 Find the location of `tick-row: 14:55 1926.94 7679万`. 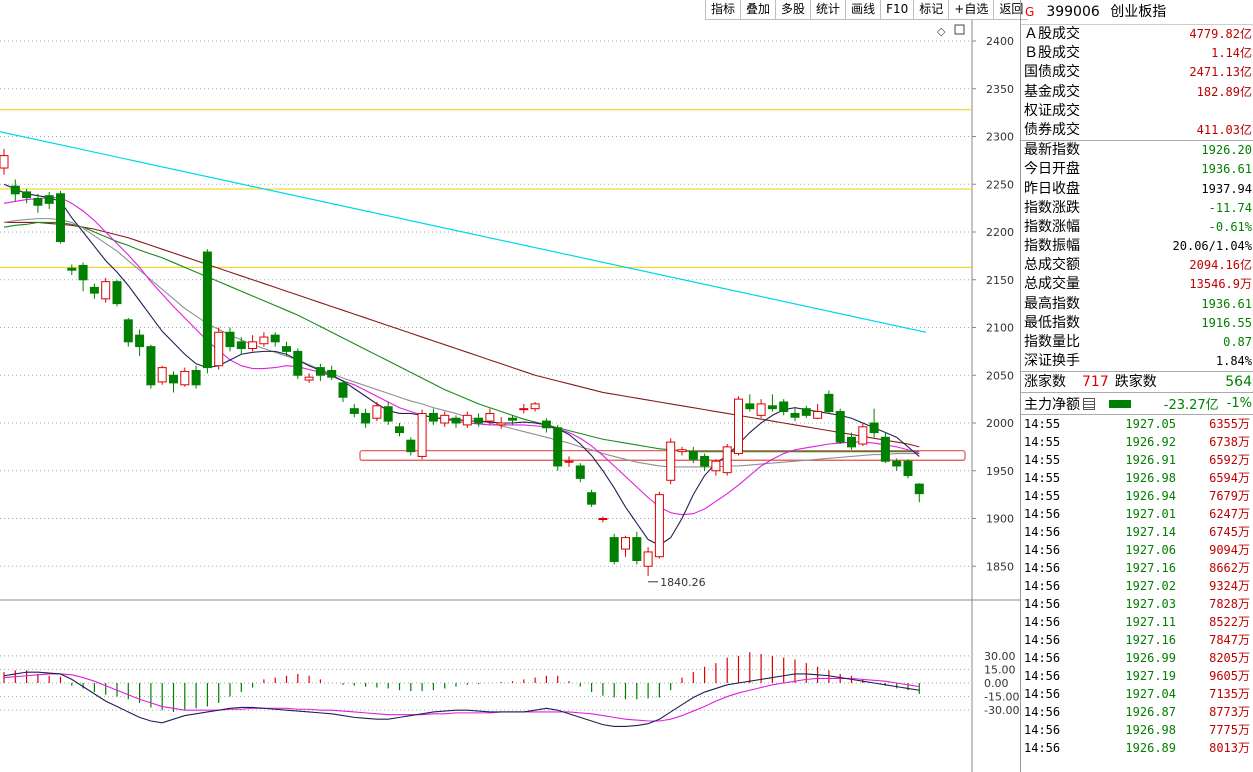

tick-row: 14:55 1926.94 7679万 is located at coordinates (1137, 496).